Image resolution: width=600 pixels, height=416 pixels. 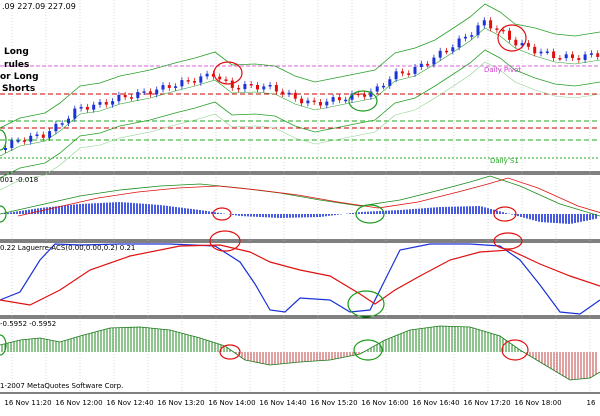 I want to click on time-axis-label: 16 Nov 18:00, so click(x=537, y=403).